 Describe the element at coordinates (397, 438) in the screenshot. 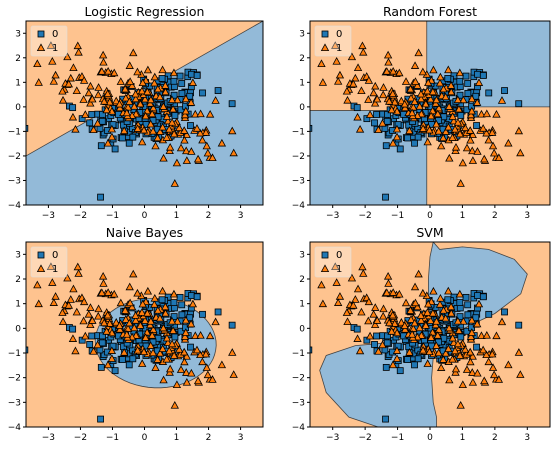

I see `x-tick-label: −1` at that location.